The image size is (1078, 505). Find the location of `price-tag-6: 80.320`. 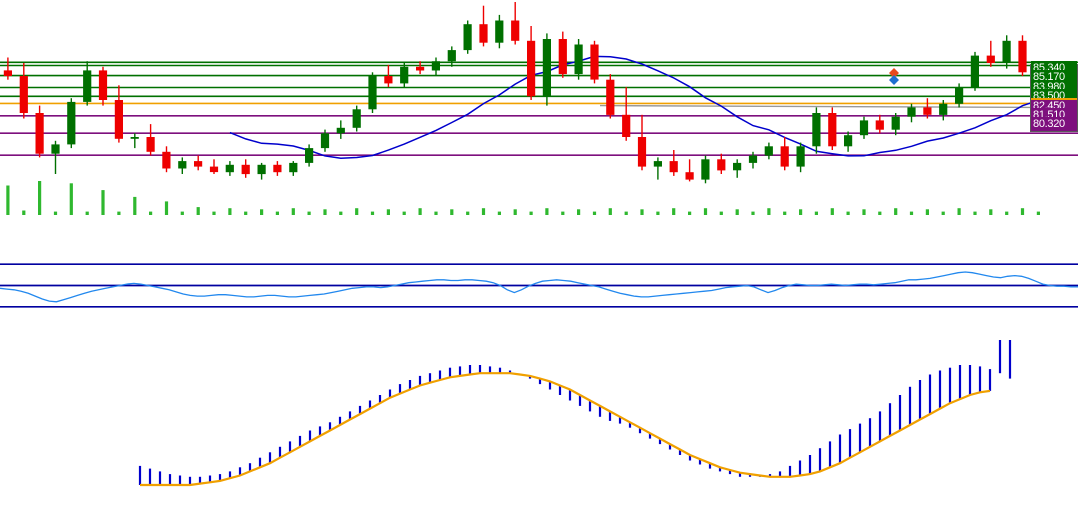

price-tag-6: 80.320 is located at coordinates (1054, 124).